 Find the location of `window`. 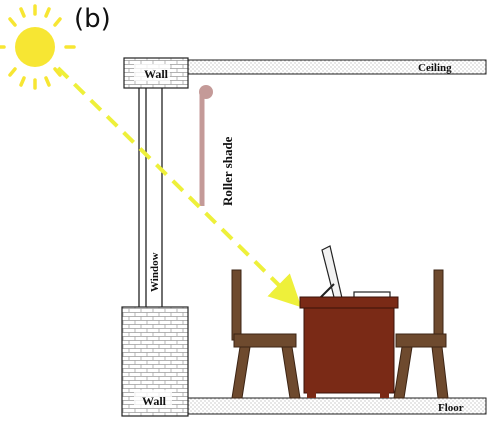

window is located at coordinates (150, 197).